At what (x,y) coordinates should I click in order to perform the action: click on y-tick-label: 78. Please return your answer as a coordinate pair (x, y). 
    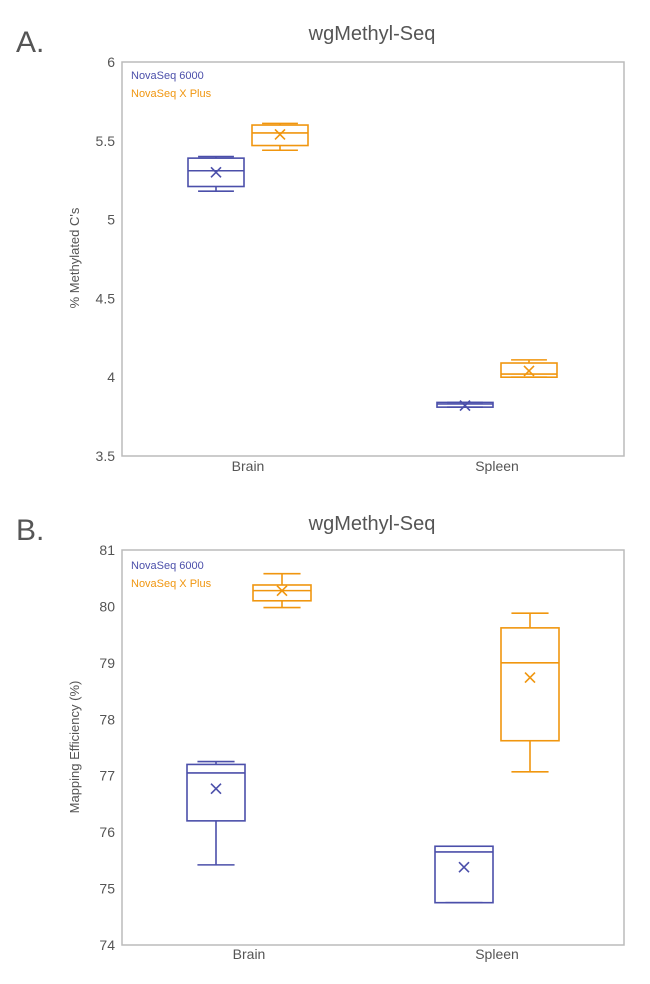
    Looking at the image, I should click on (107, 719).